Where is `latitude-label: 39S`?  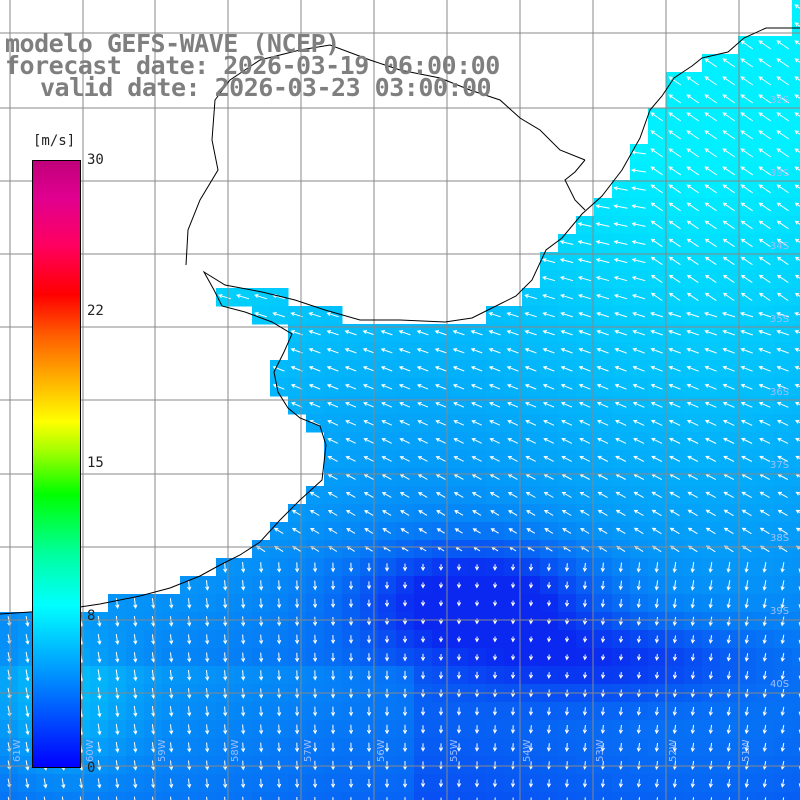 latitude-label: 39S is located at coordinates (779, 611).